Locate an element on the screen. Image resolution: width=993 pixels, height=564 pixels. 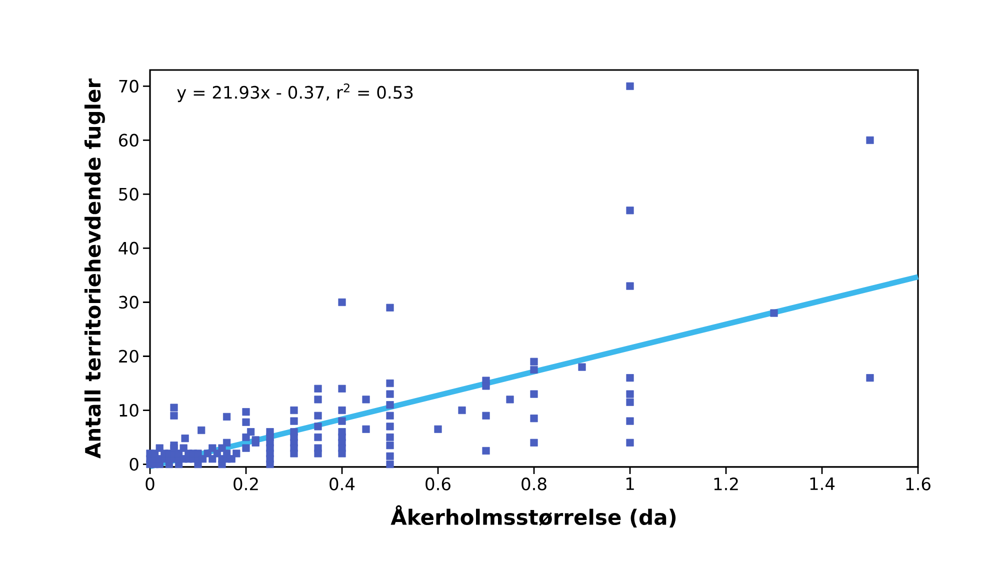
y-axis-title: Antall territoriehevdende fugler is located at coordinates (94, 268).